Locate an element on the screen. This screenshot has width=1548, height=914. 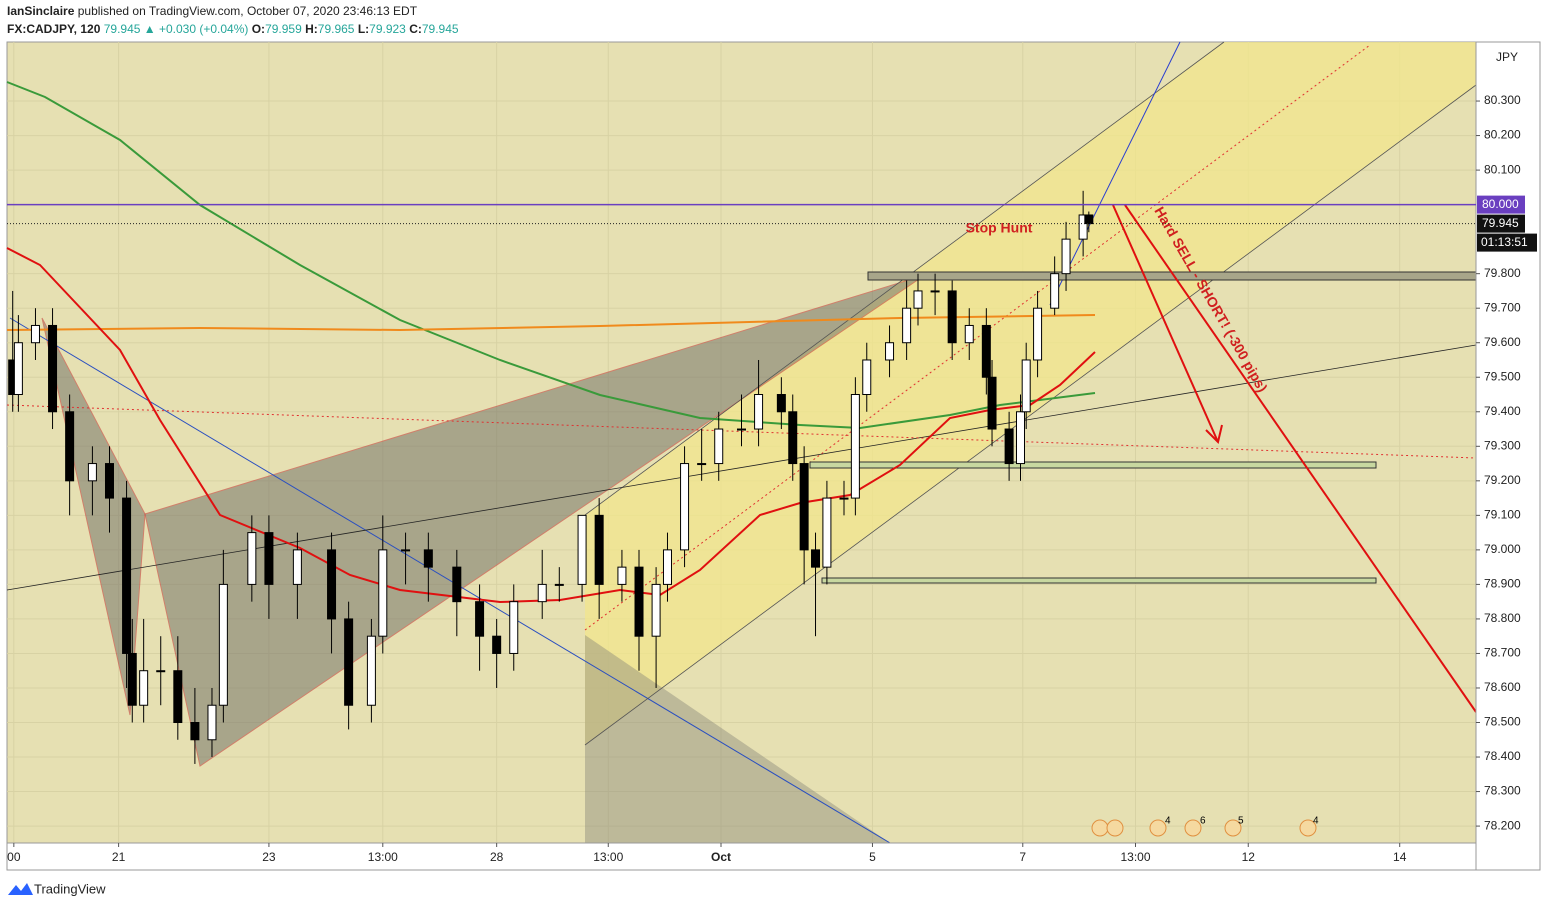
arrow-head is located at coordinates (1214, 434).